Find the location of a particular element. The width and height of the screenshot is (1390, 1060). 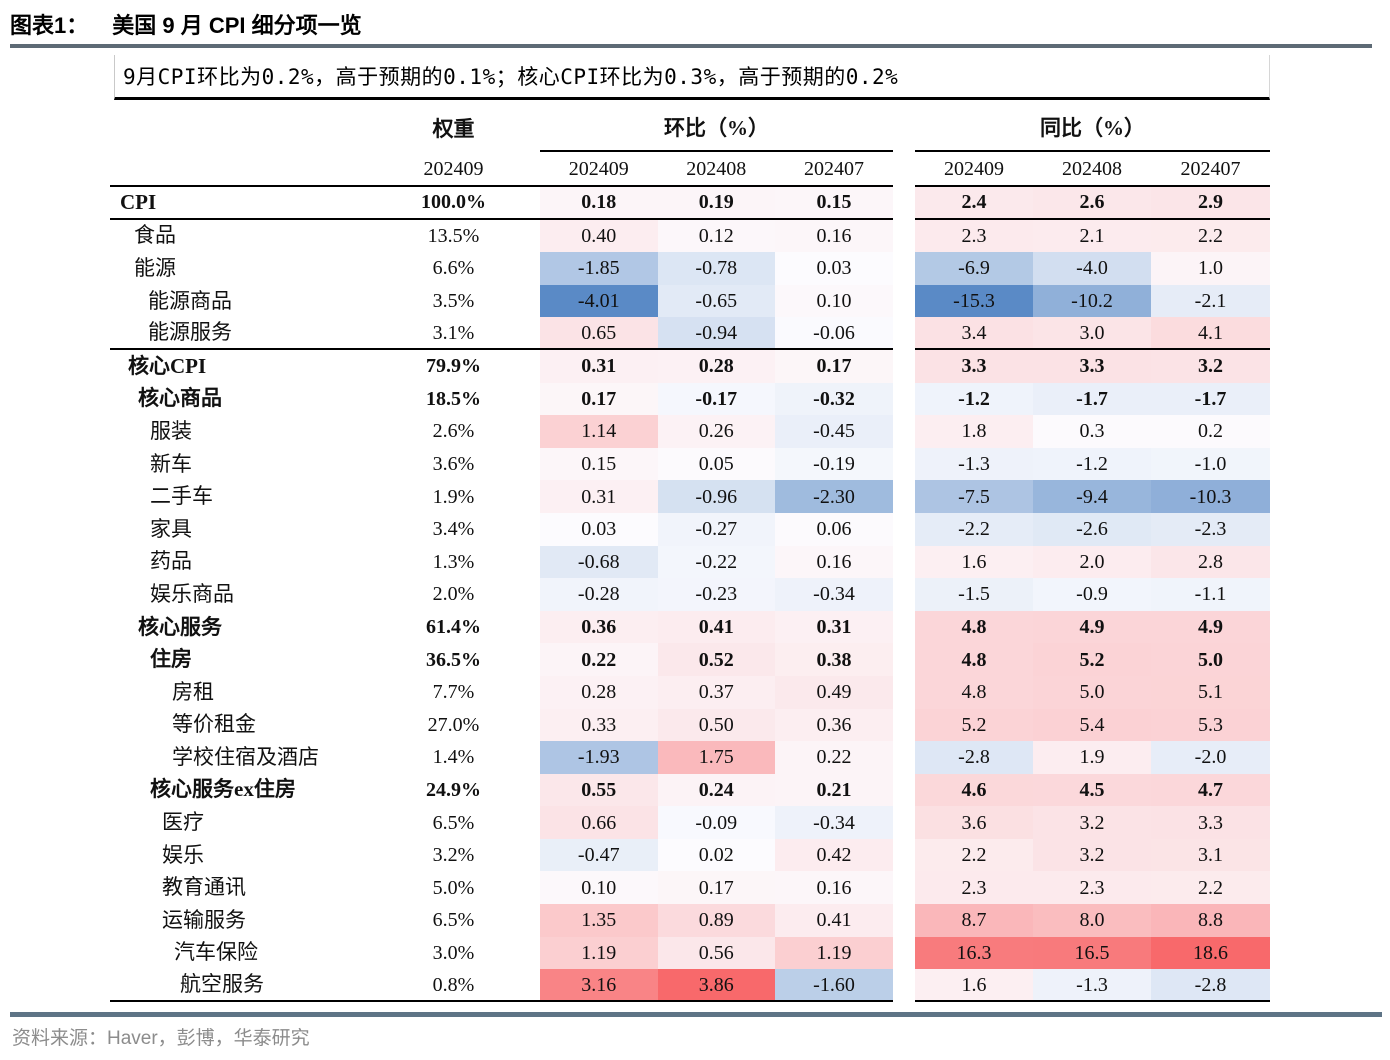

mom-cell: 0.56 is located at coordinates (716, 953).